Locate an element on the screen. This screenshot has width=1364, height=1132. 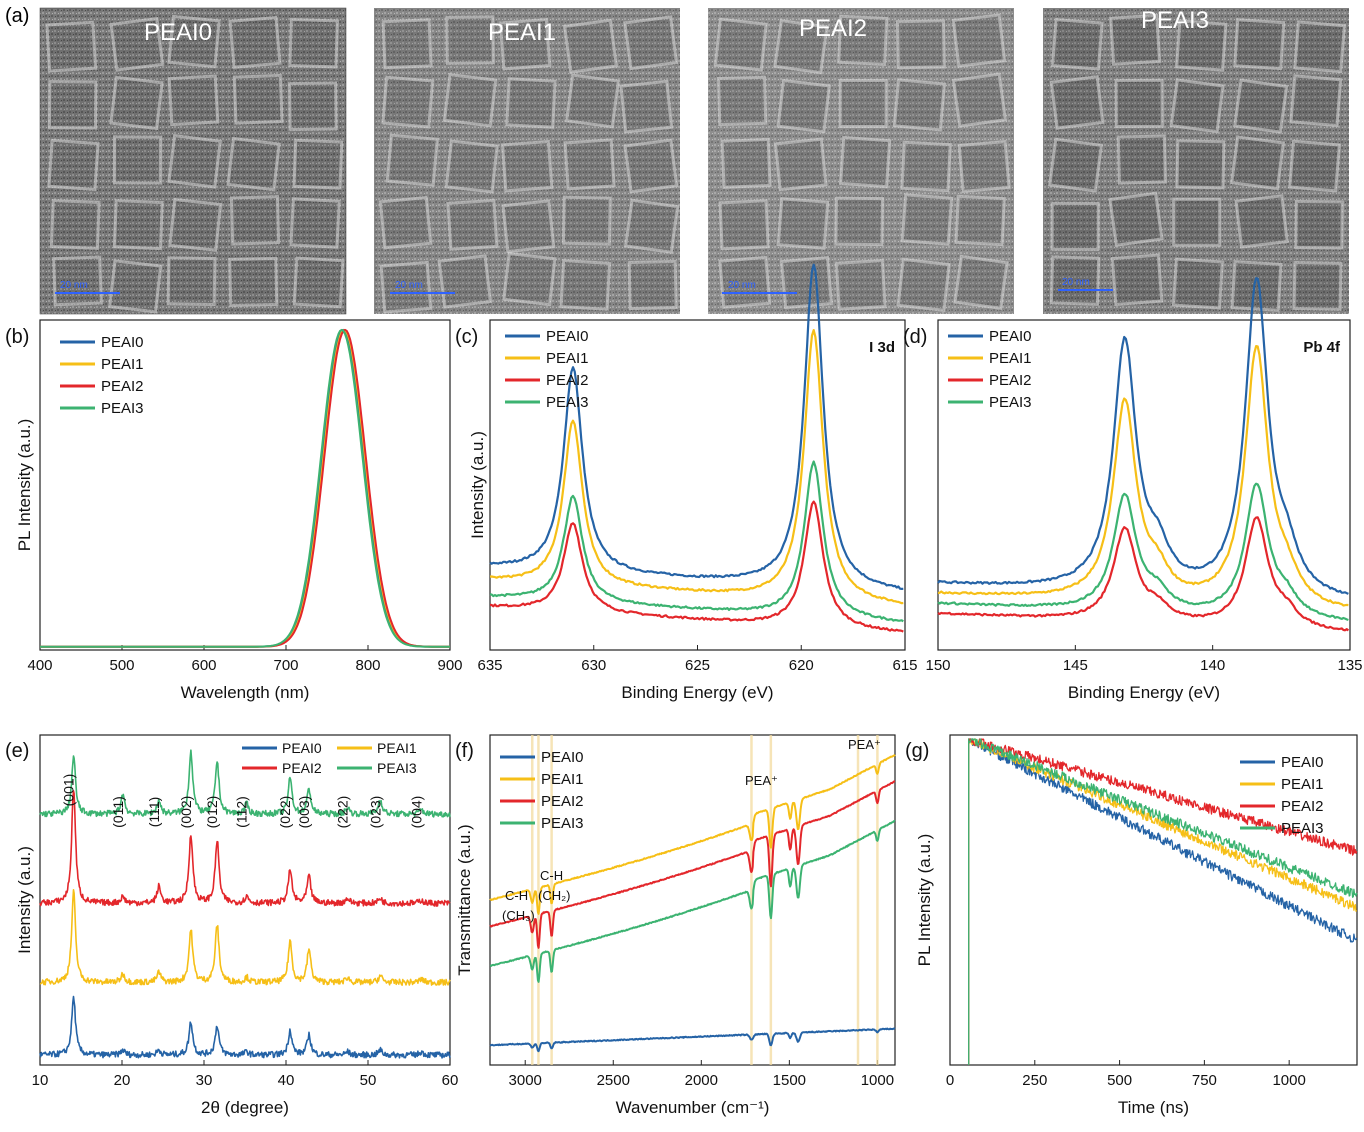
annotation: C-H is located at coordinates (516, 895).